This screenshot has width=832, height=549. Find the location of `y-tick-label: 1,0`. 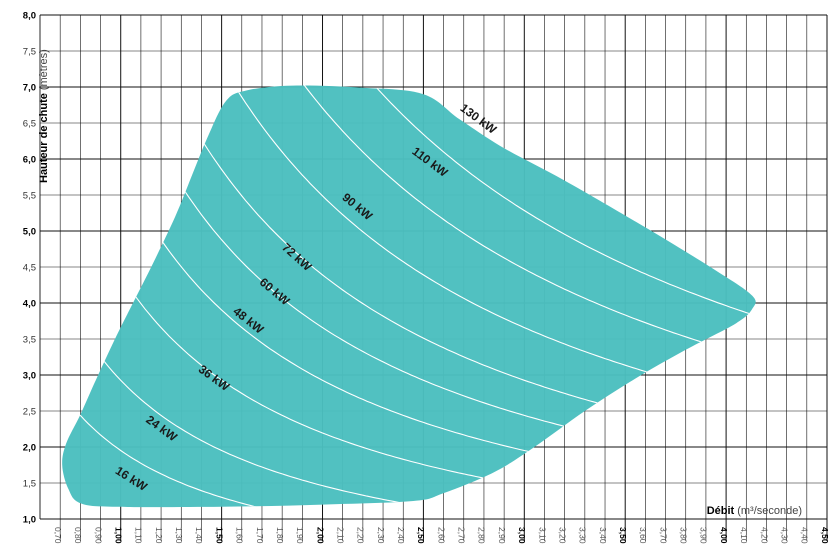

y-tick-label: 1,0 is located at coordinates (29, 520).